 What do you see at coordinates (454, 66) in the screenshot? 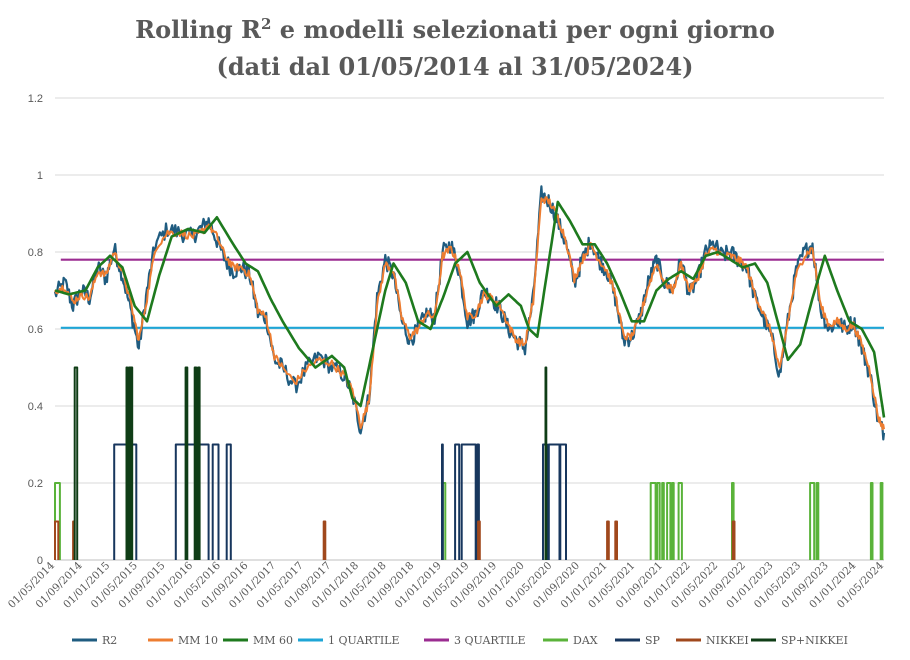
I see `chart-title-line2: (dati dal 01/05/2014 al 31/05/2024)` at bounding box center [454, 66].